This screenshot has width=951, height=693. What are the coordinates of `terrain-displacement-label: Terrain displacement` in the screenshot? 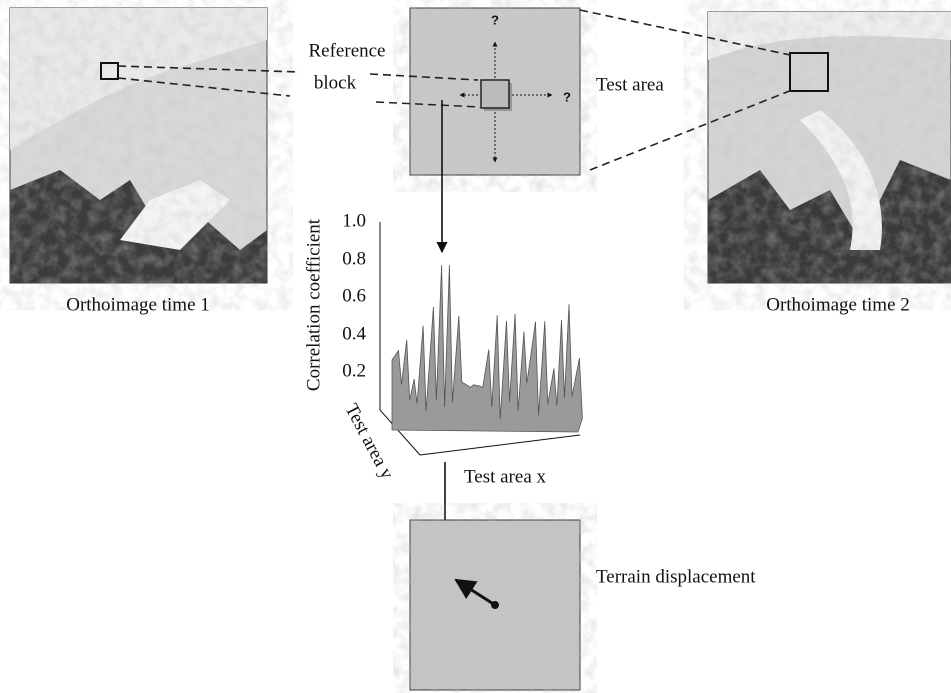 It's located at (676, 576).